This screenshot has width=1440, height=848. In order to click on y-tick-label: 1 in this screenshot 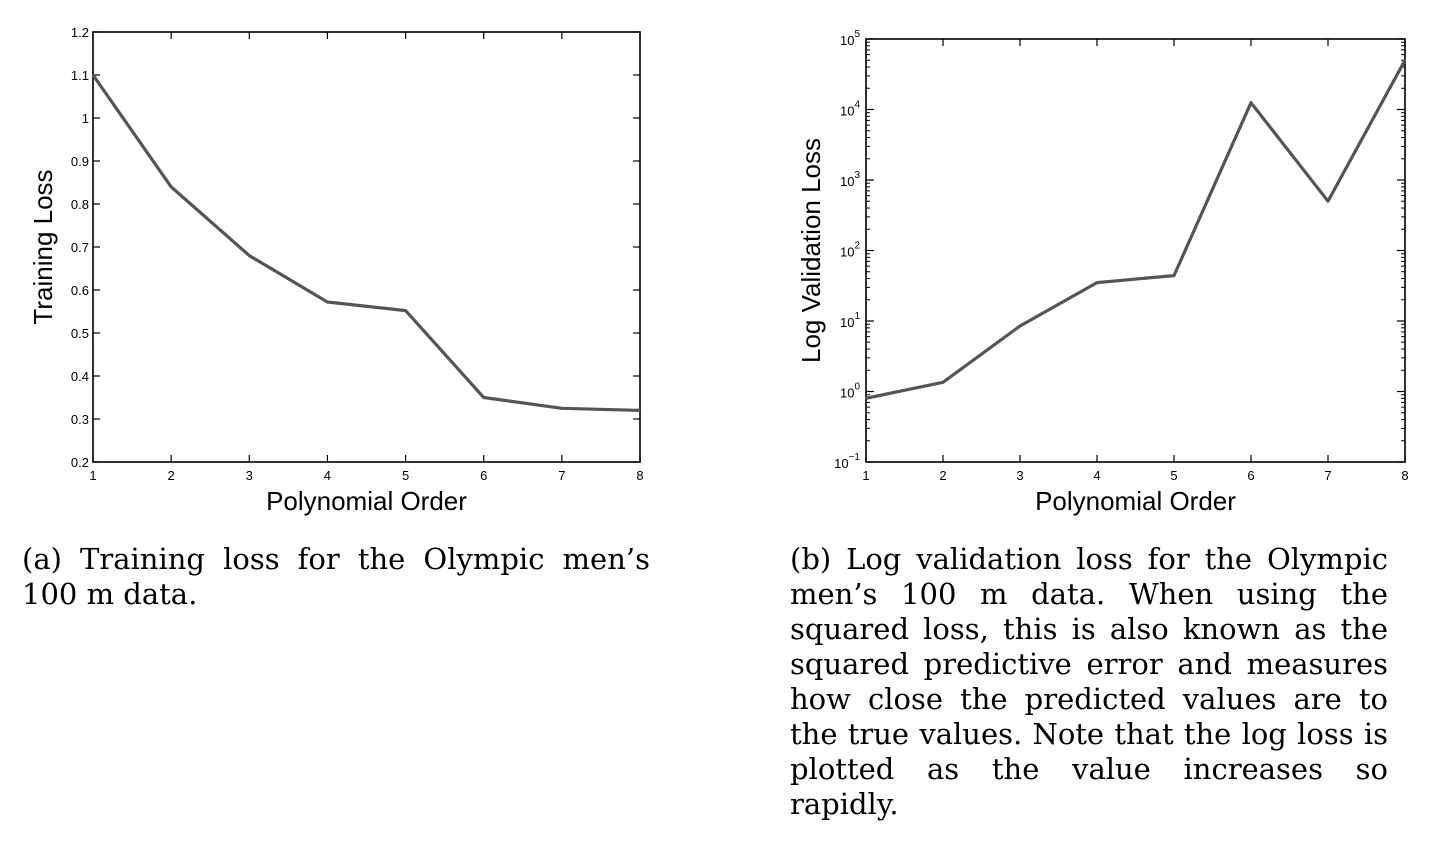, I will do `click(85, 118)`.